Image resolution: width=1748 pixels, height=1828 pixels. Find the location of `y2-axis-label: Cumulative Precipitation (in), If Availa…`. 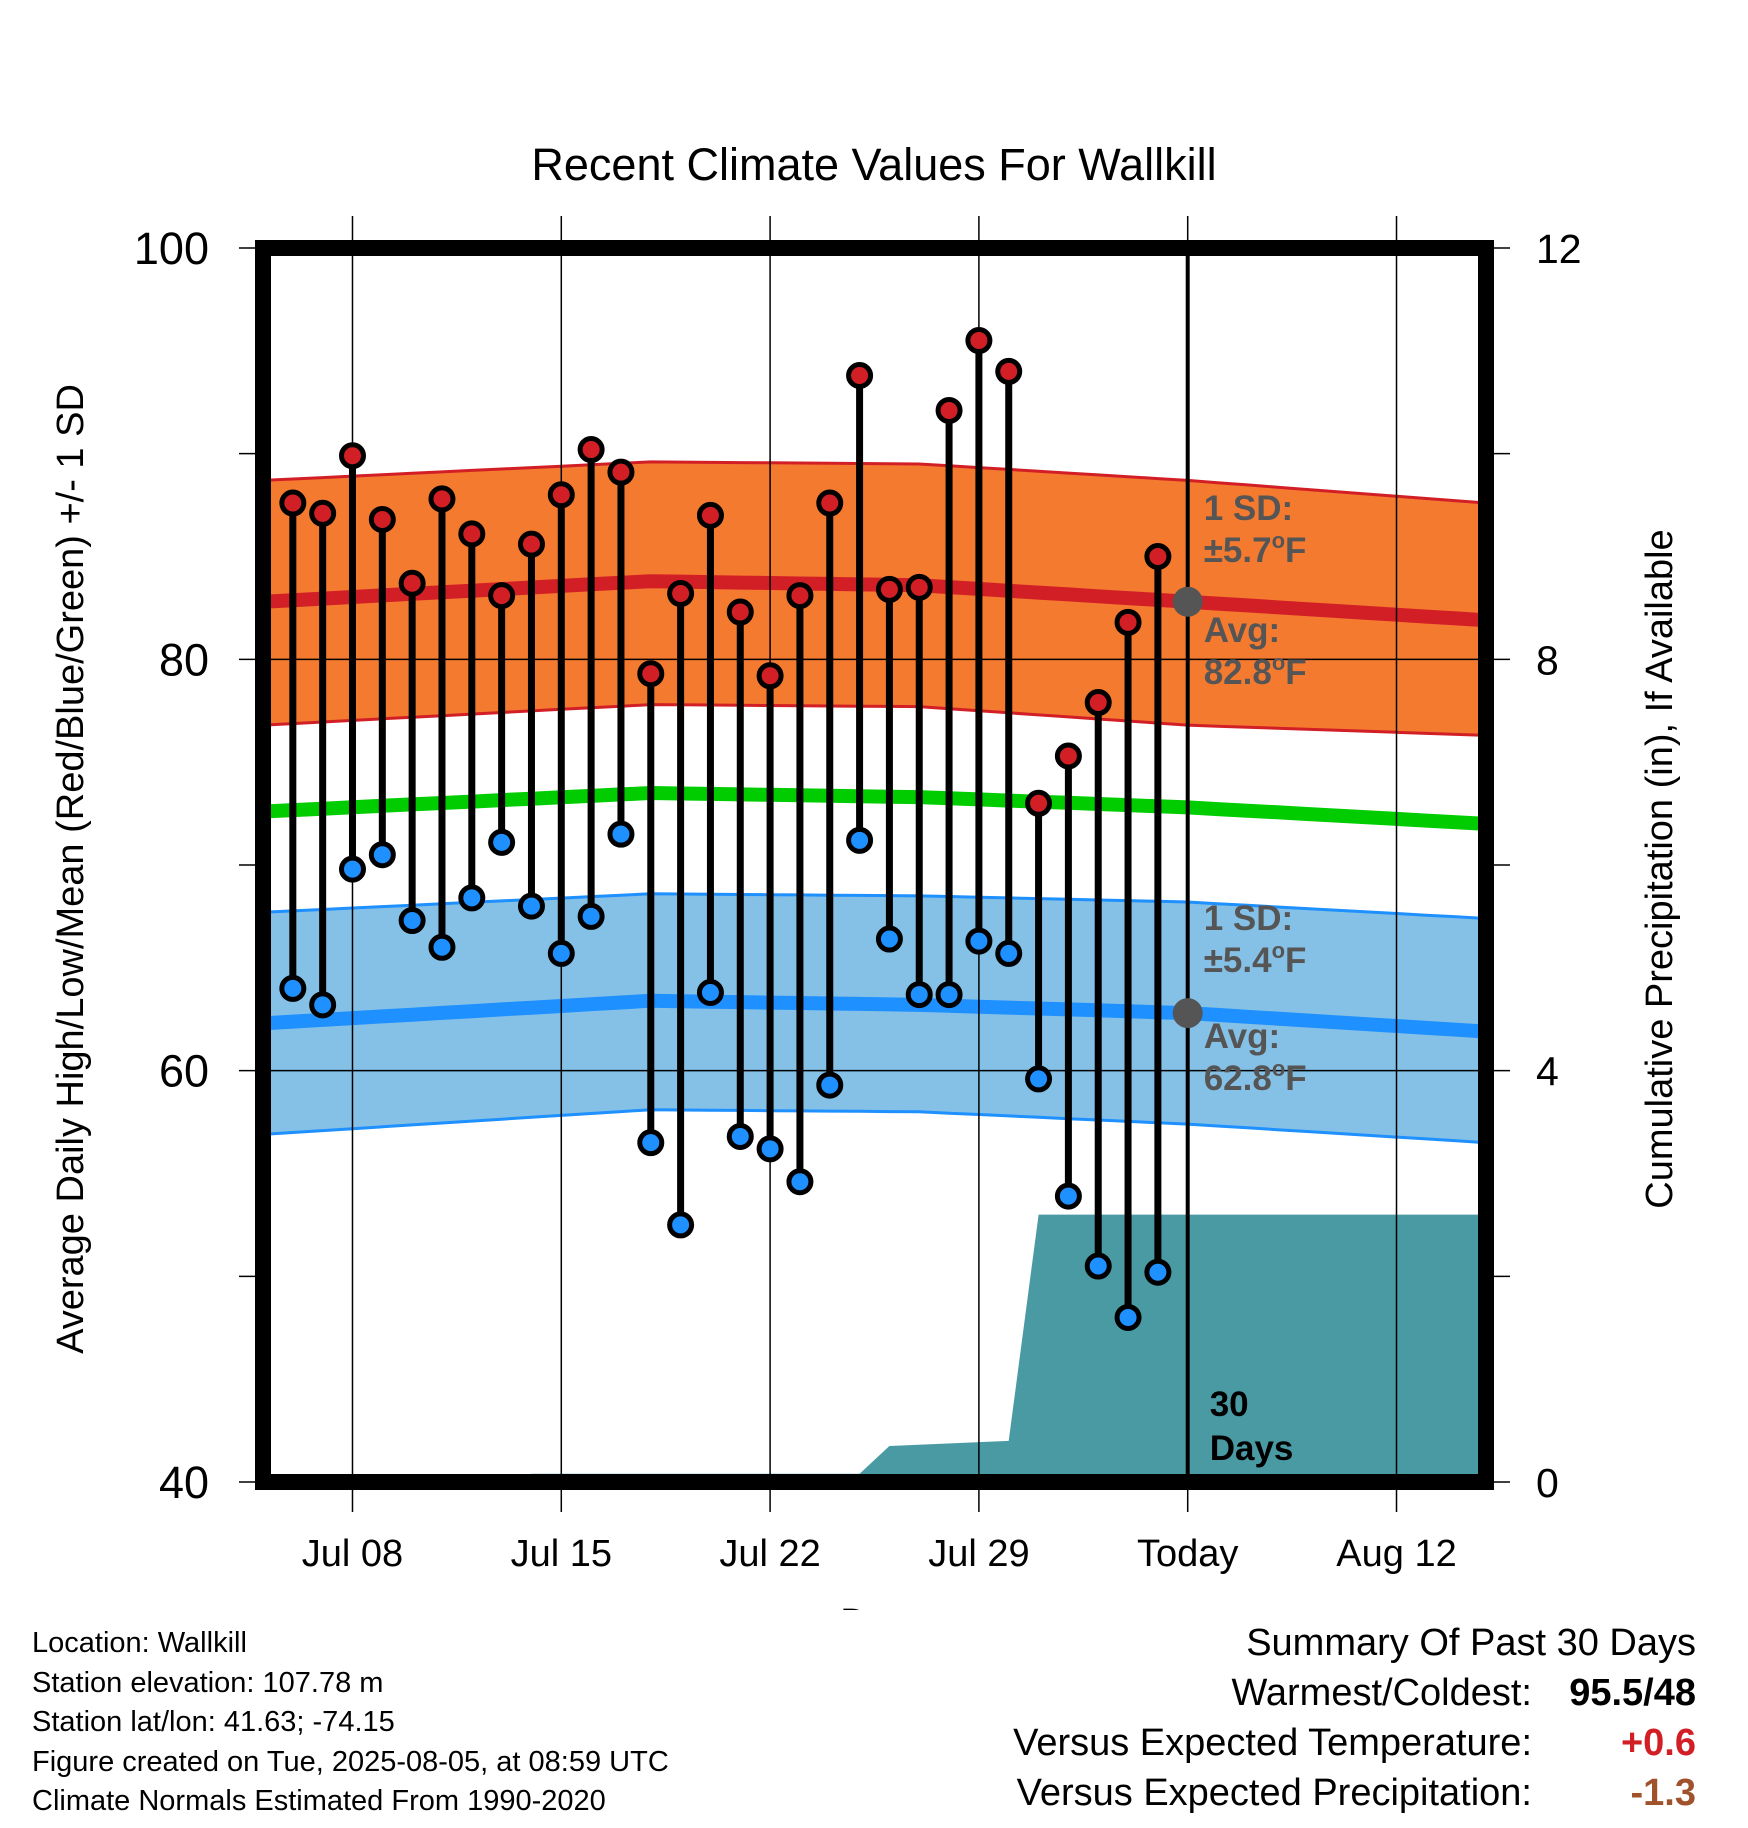

y2-axis-label: Cumulative Precipitation (in), If Availa… is located at coordinates (1660, 868).